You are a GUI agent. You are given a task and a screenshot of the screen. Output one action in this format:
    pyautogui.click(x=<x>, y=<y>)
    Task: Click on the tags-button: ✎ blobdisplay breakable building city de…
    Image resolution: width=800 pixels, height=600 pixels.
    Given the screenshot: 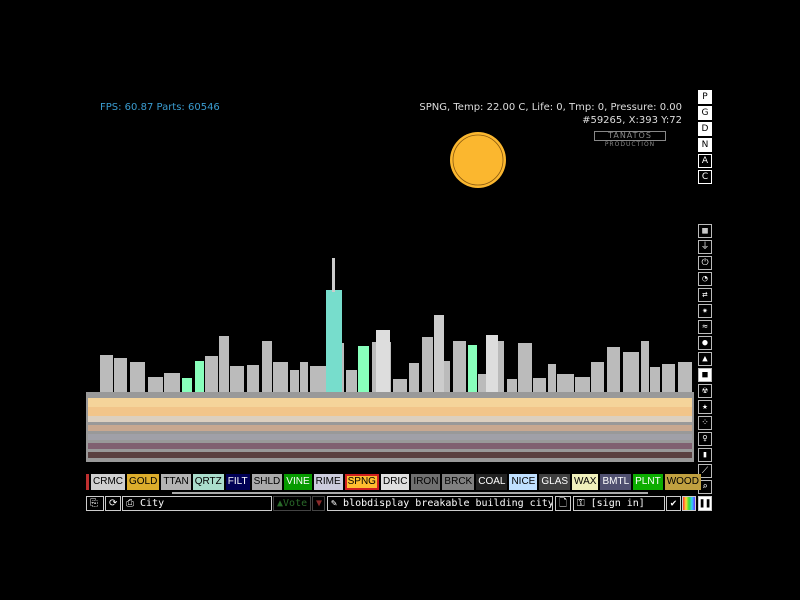 What is the action you would take?
    pyautogui.click(x=440, y=503)
    